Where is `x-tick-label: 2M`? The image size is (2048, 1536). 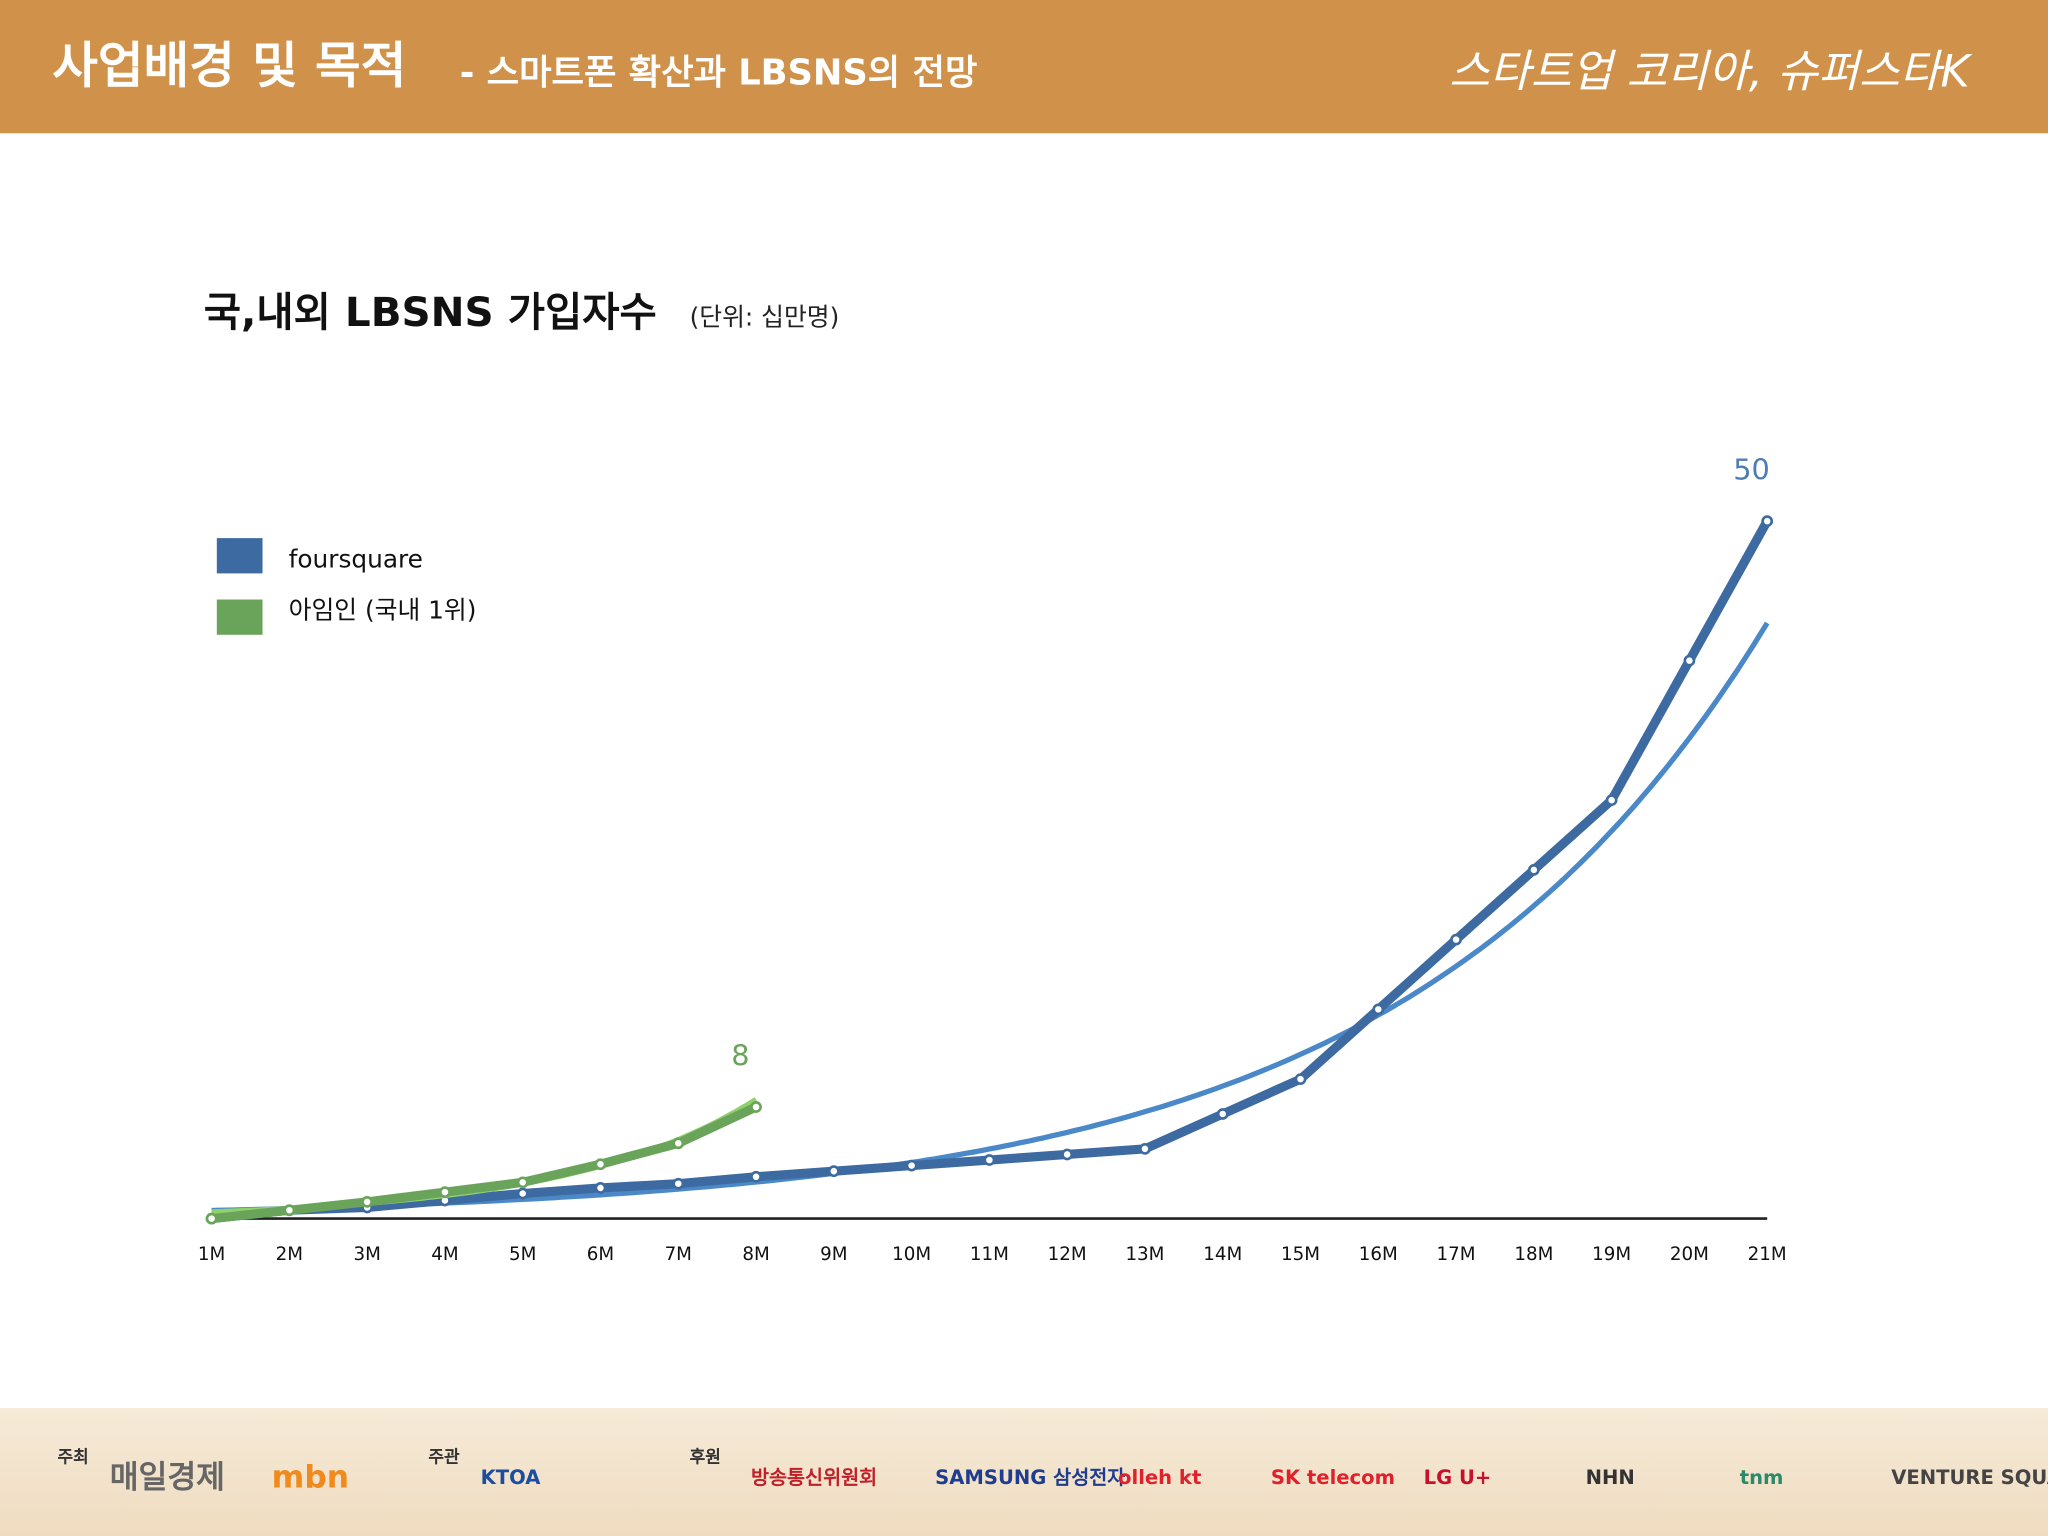 x-tick-label: 2M is located at coordinates (289, 1254).